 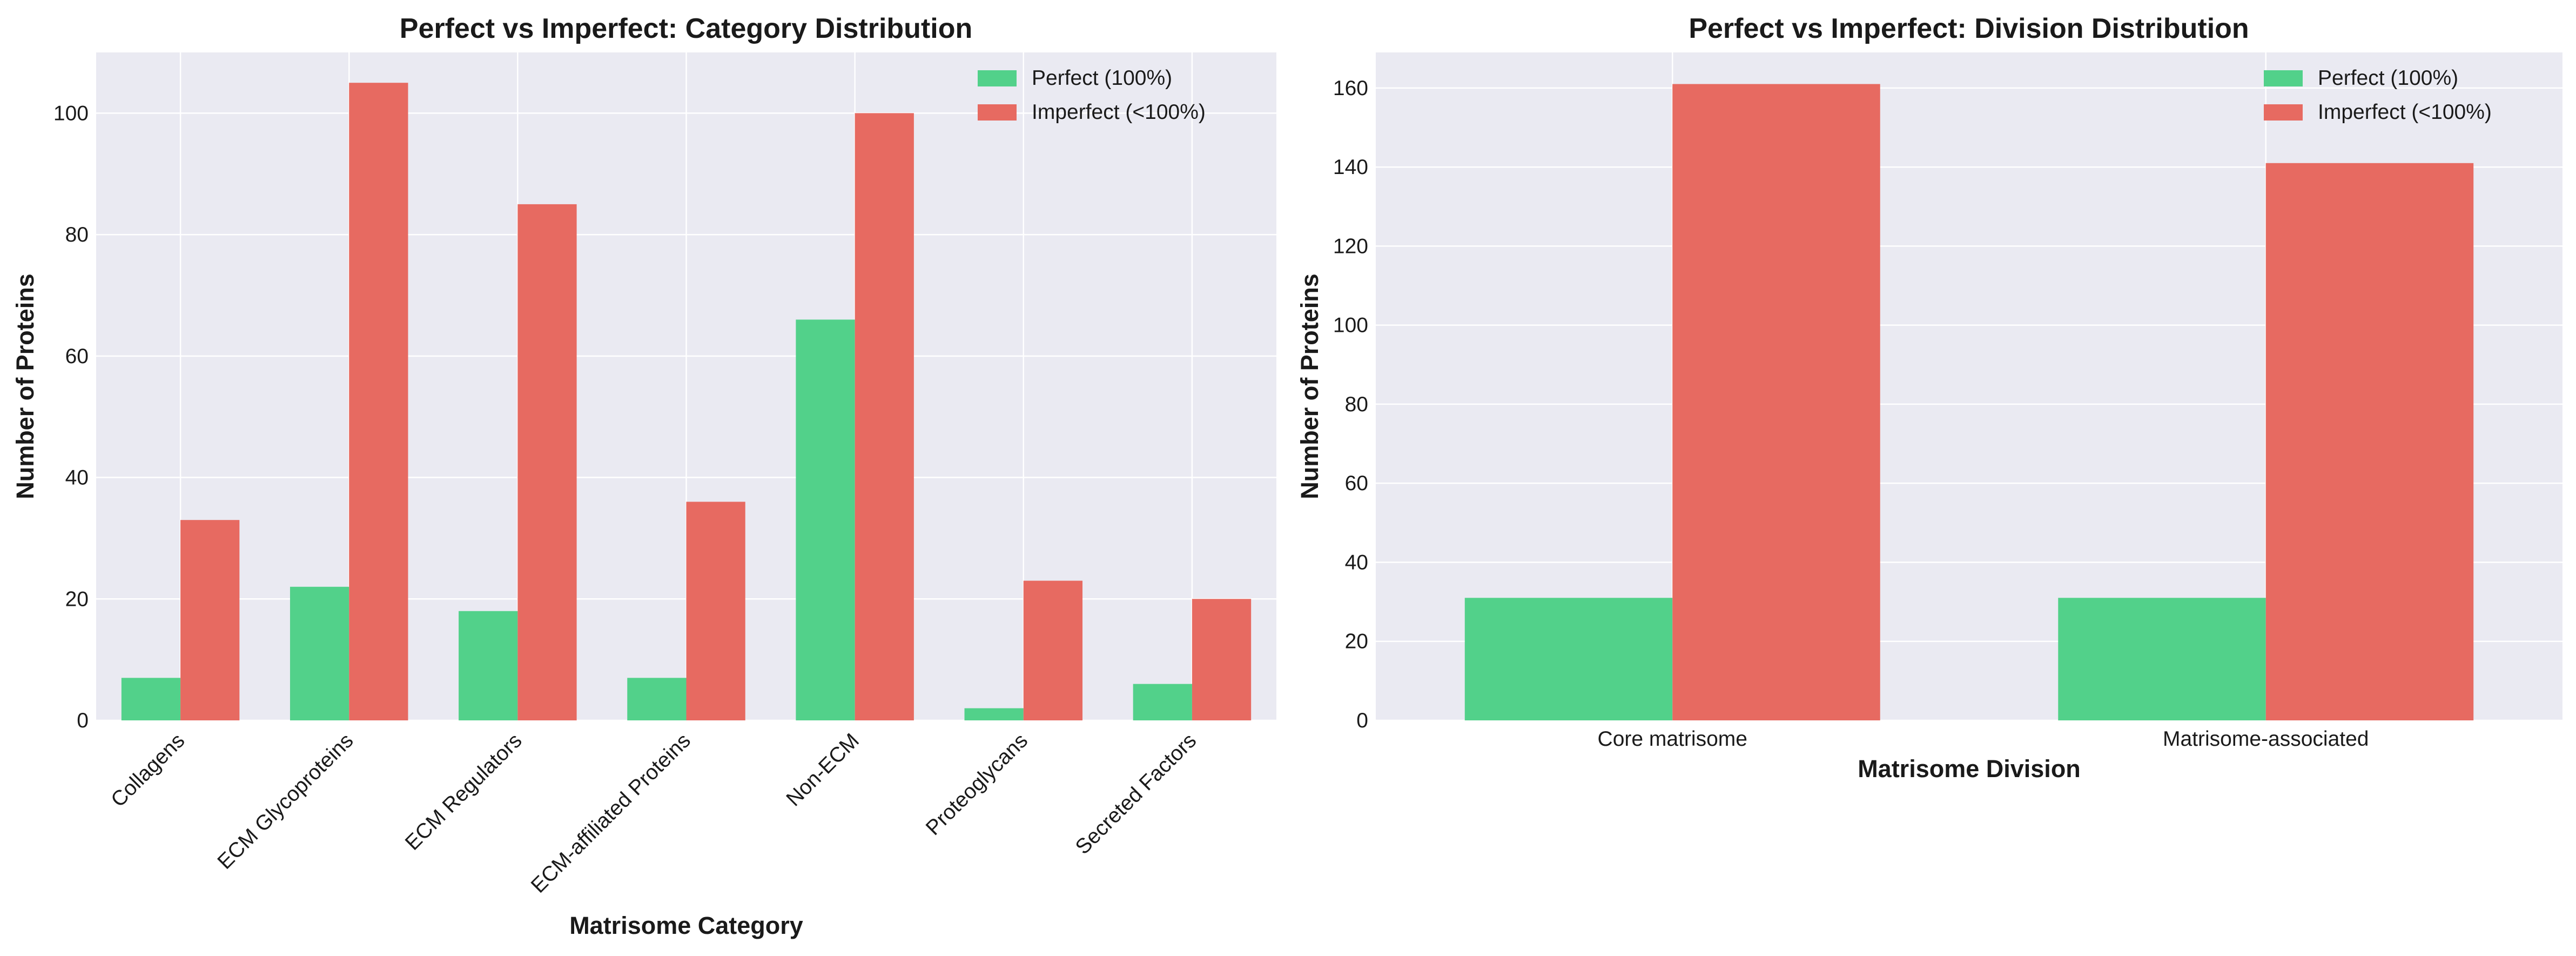 What do you see at coordinates (977, 784) in the screenshot?
I see `x-tick-label: Proteoglycans` at bounding box center [977, 784].